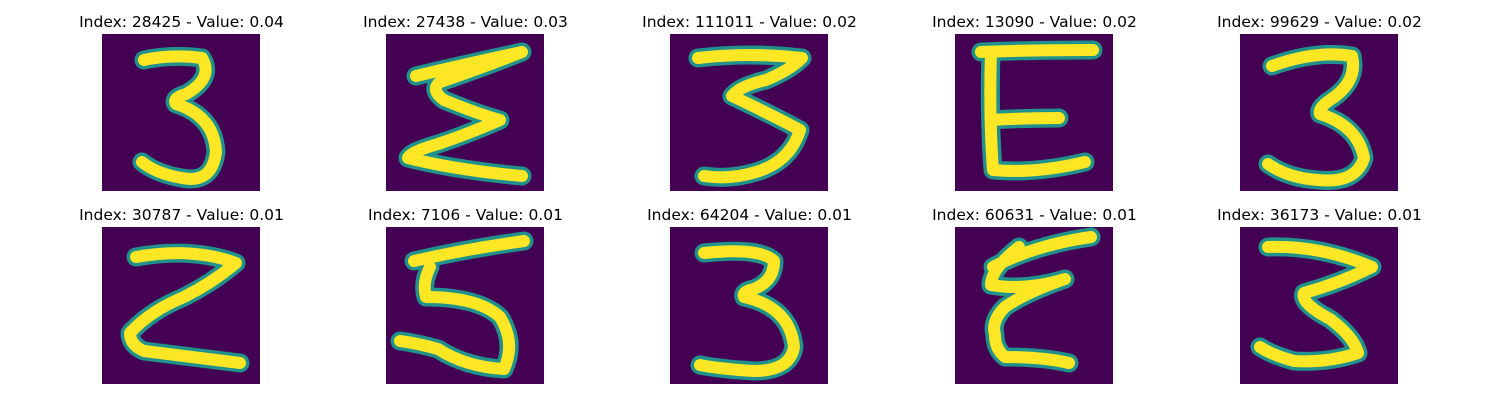  Describe the element at coordinates (749, 22) in the screenshot. I see `panel-title: Index: 111011 - Value: 0.02` at that location.